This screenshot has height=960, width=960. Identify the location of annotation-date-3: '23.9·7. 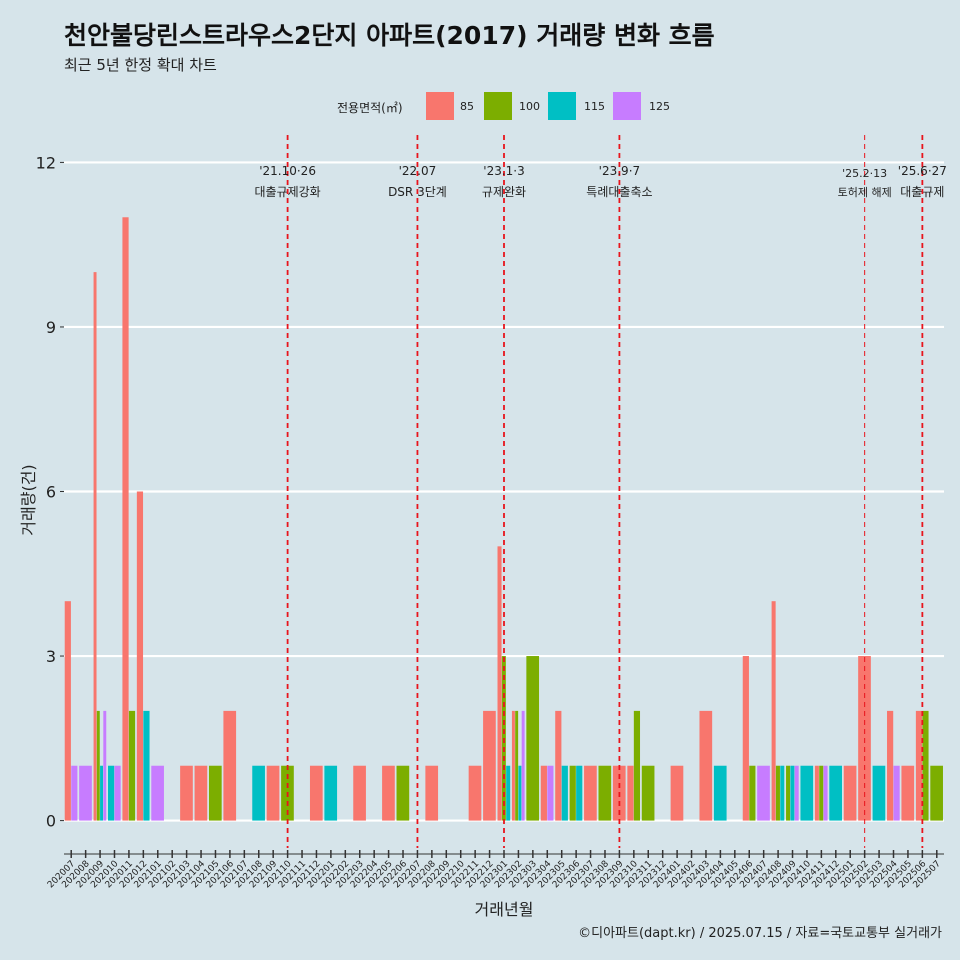
(619, 171).